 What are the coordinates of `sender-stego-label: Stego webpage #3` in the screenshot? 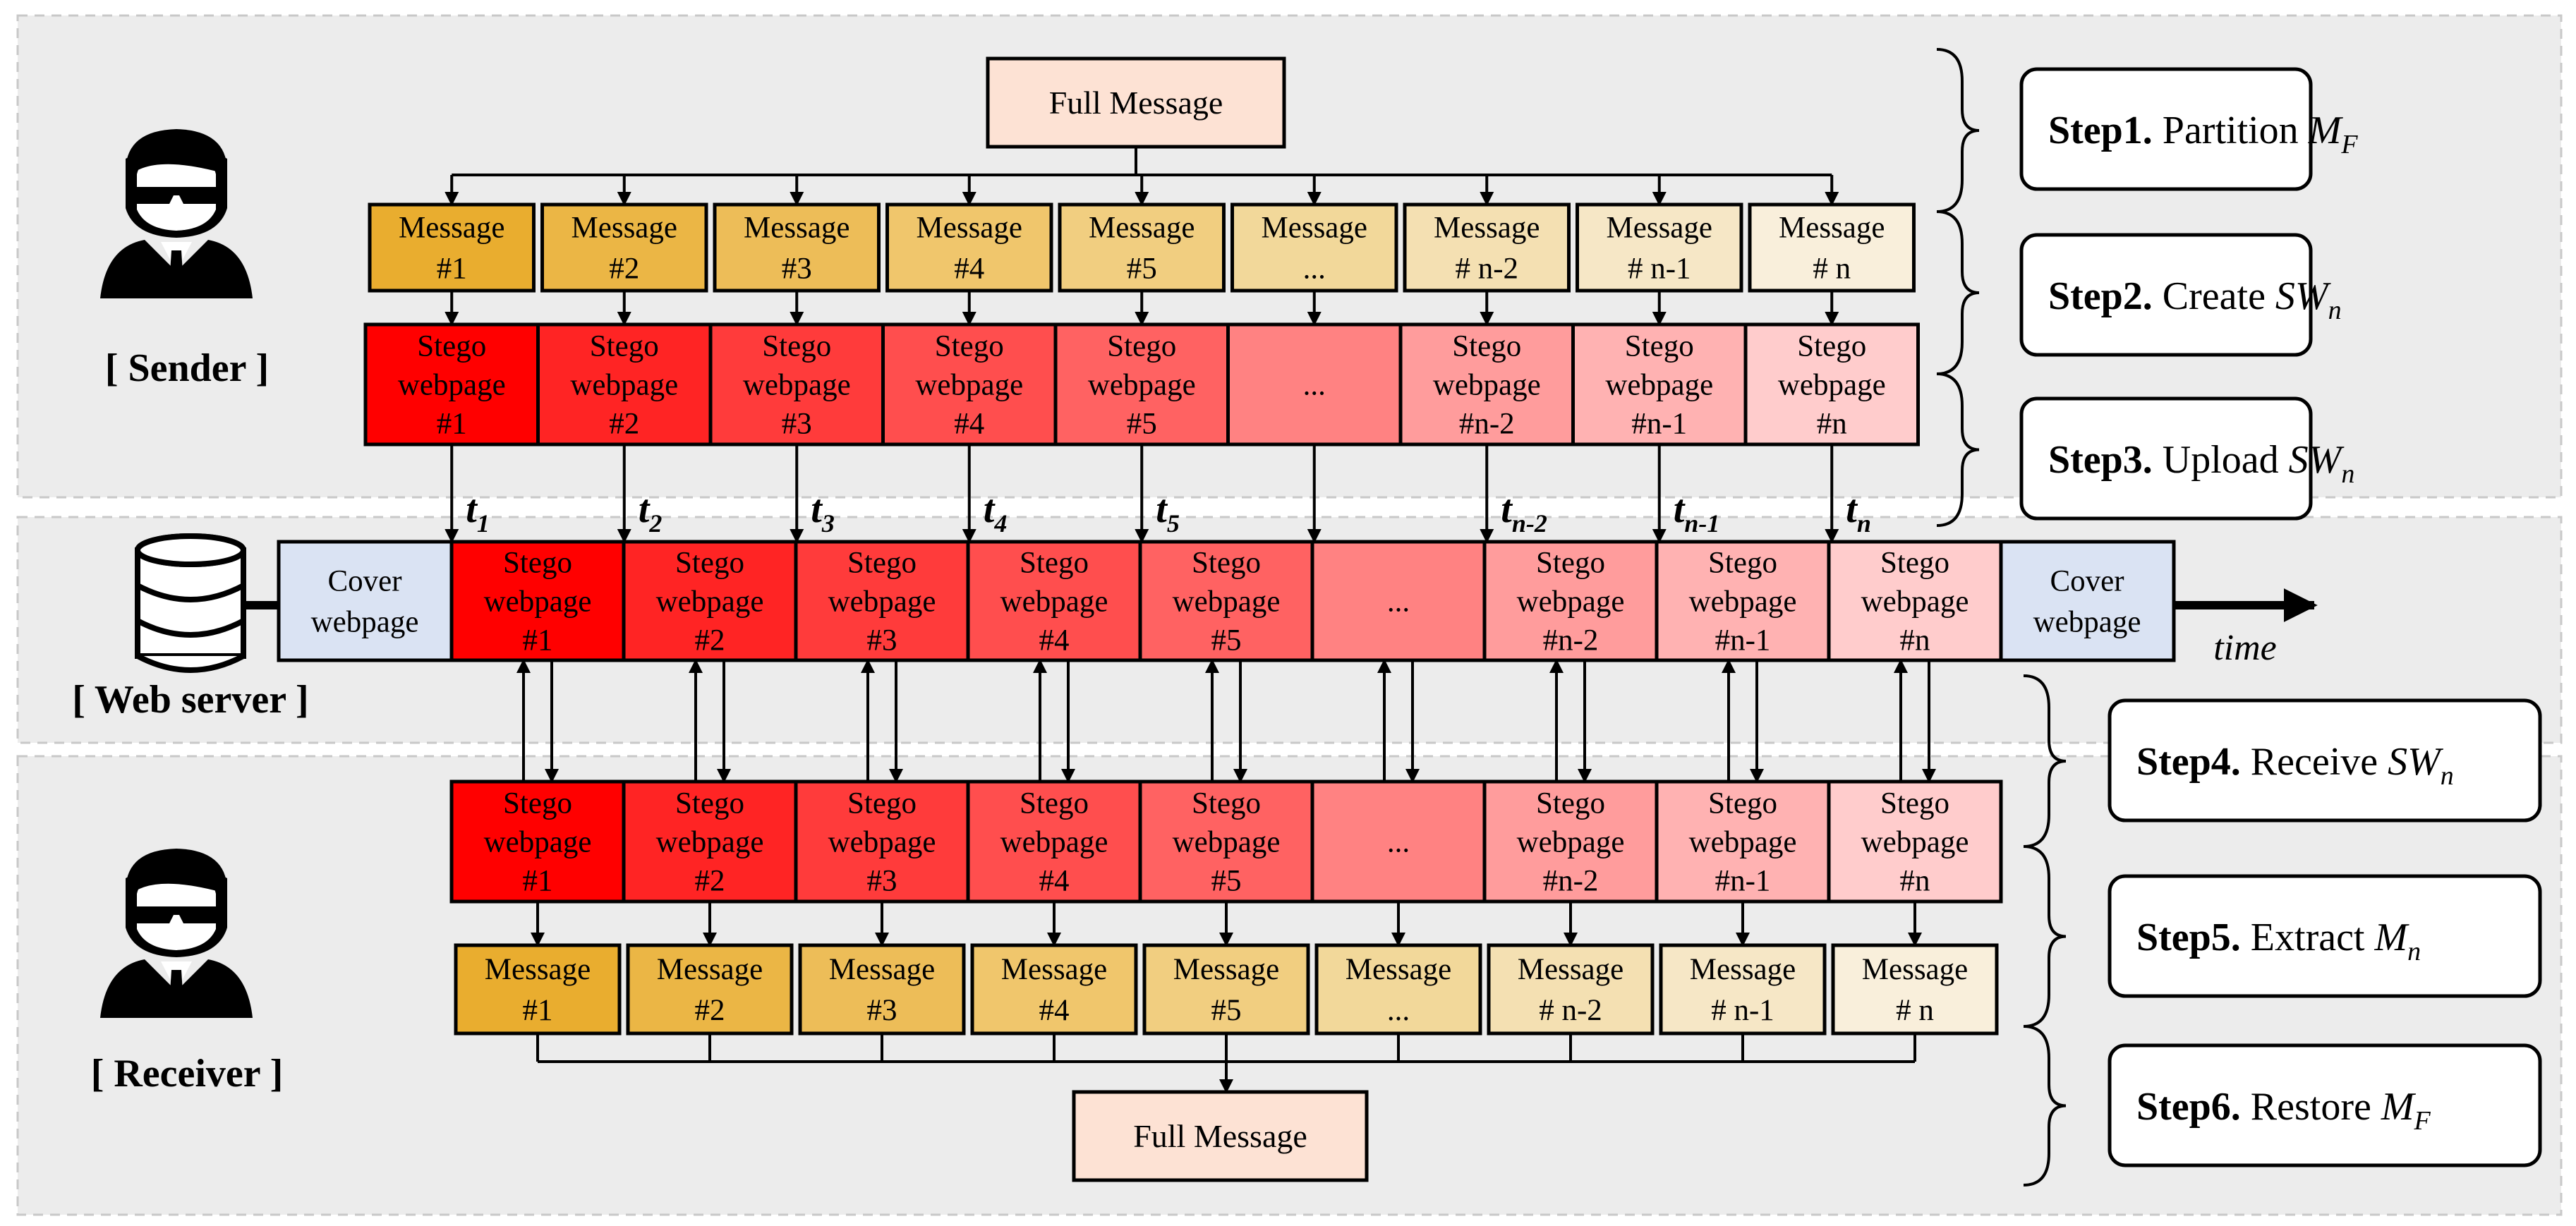 It's located at (797, 385).